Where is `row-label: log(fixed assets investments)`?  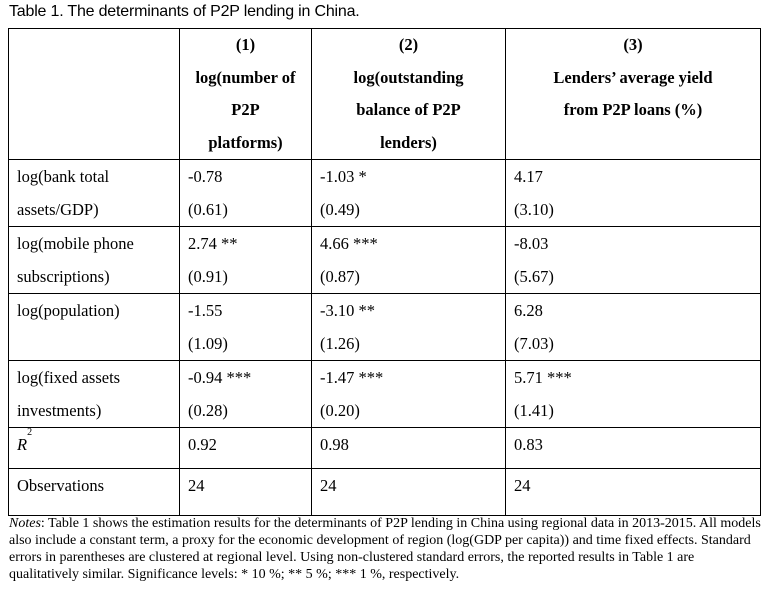
row-label: log(fixed assets investments) is located at coordinates (94, 394).